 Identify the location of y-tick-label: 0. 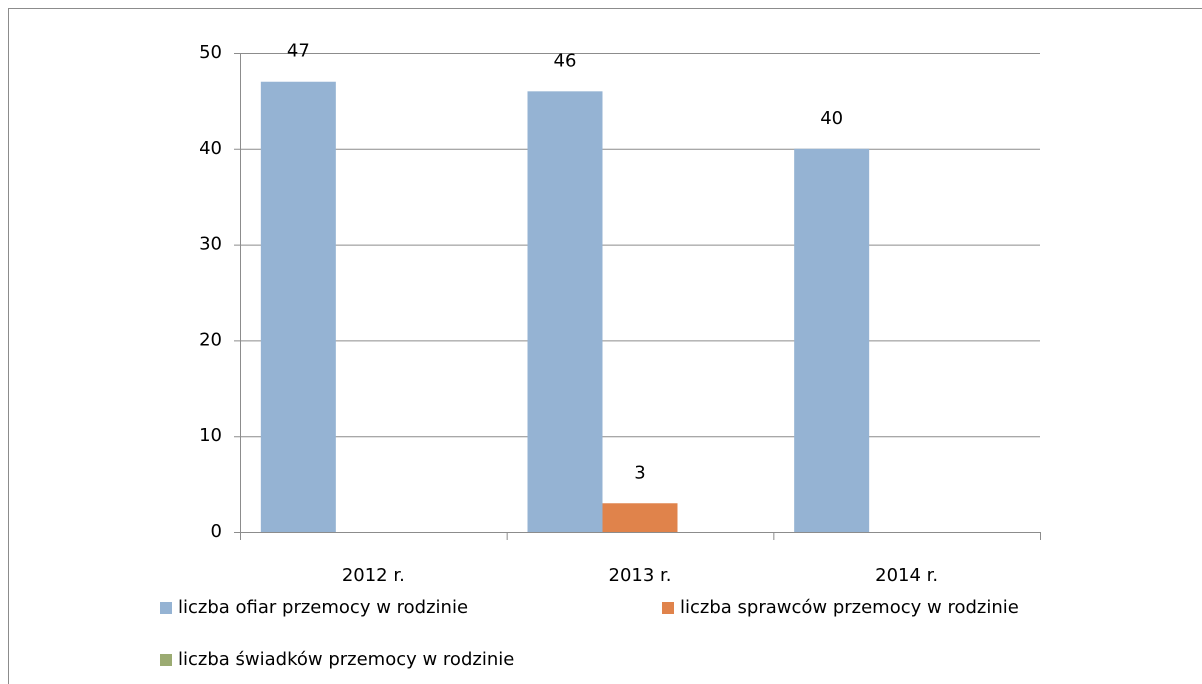
(216, 531).